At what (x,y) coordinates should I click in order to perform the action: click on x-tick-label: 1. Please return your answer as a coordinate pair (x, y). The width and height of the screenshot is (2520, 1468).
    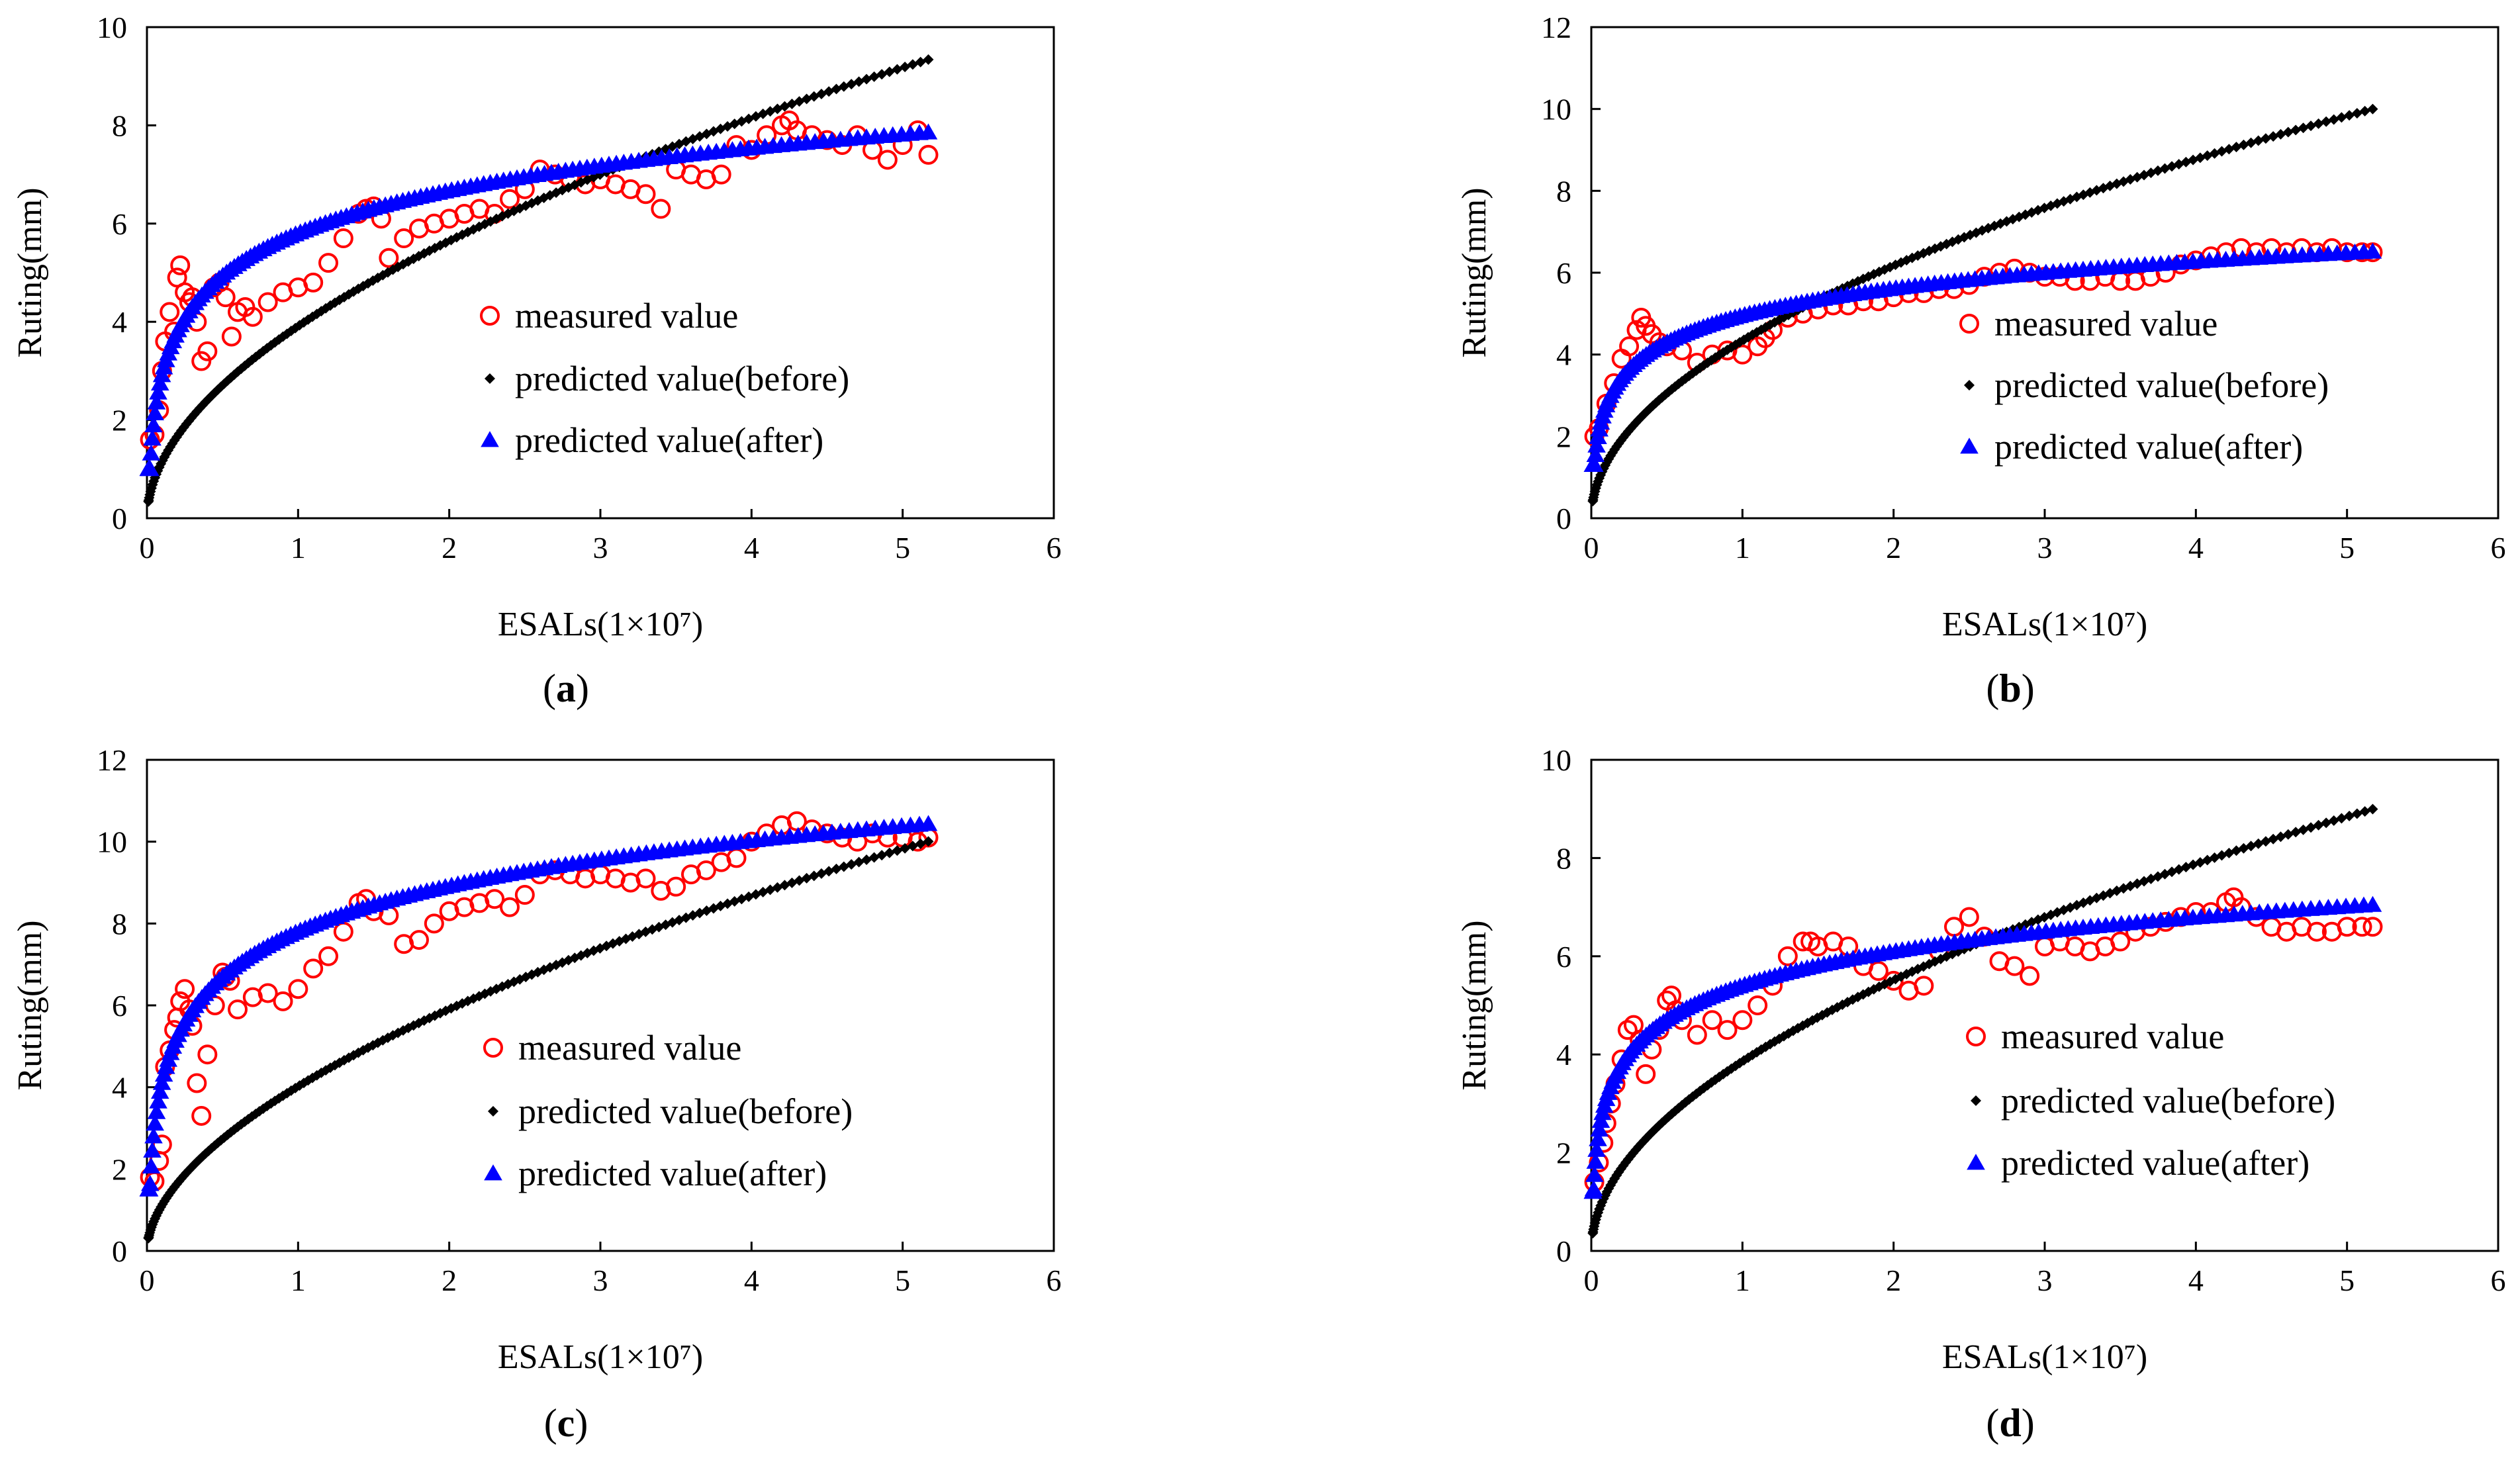
    Looking at the image, I should click on (298, 548).